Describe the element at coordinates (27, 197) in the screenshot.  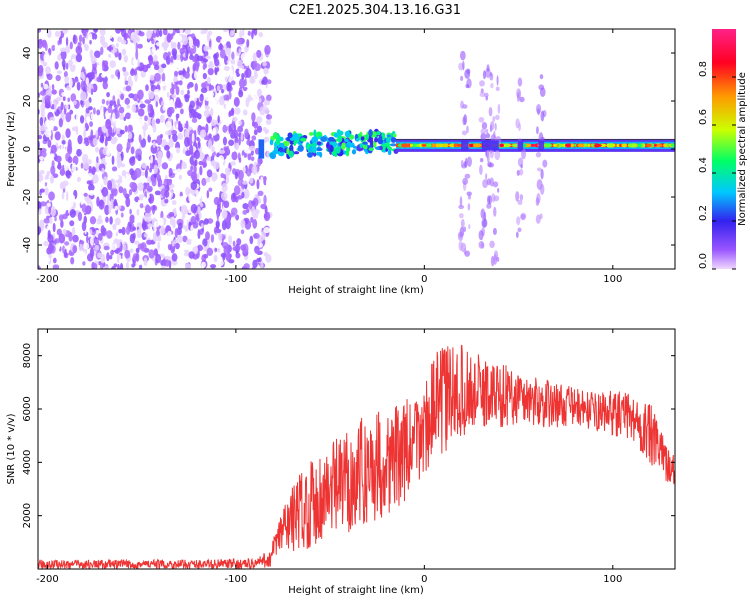
I see `y-tick-label: -20` at that location.